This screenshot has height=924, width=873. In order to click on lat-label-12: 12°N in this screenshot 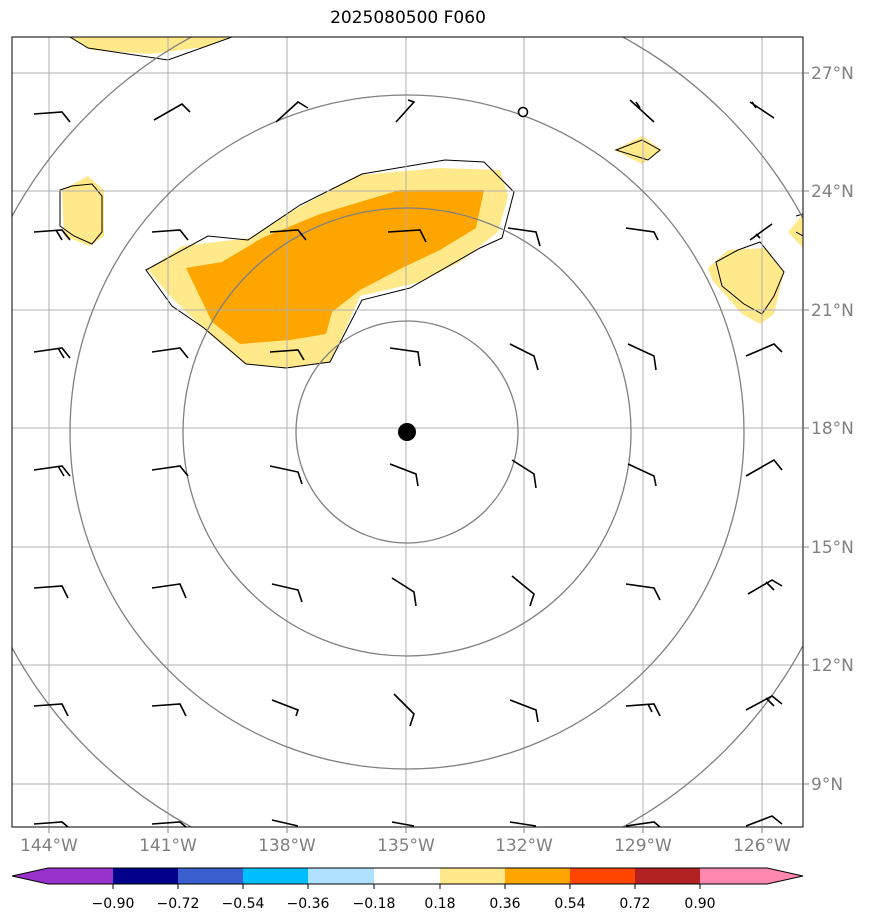, I will do `click(832, 666)`.